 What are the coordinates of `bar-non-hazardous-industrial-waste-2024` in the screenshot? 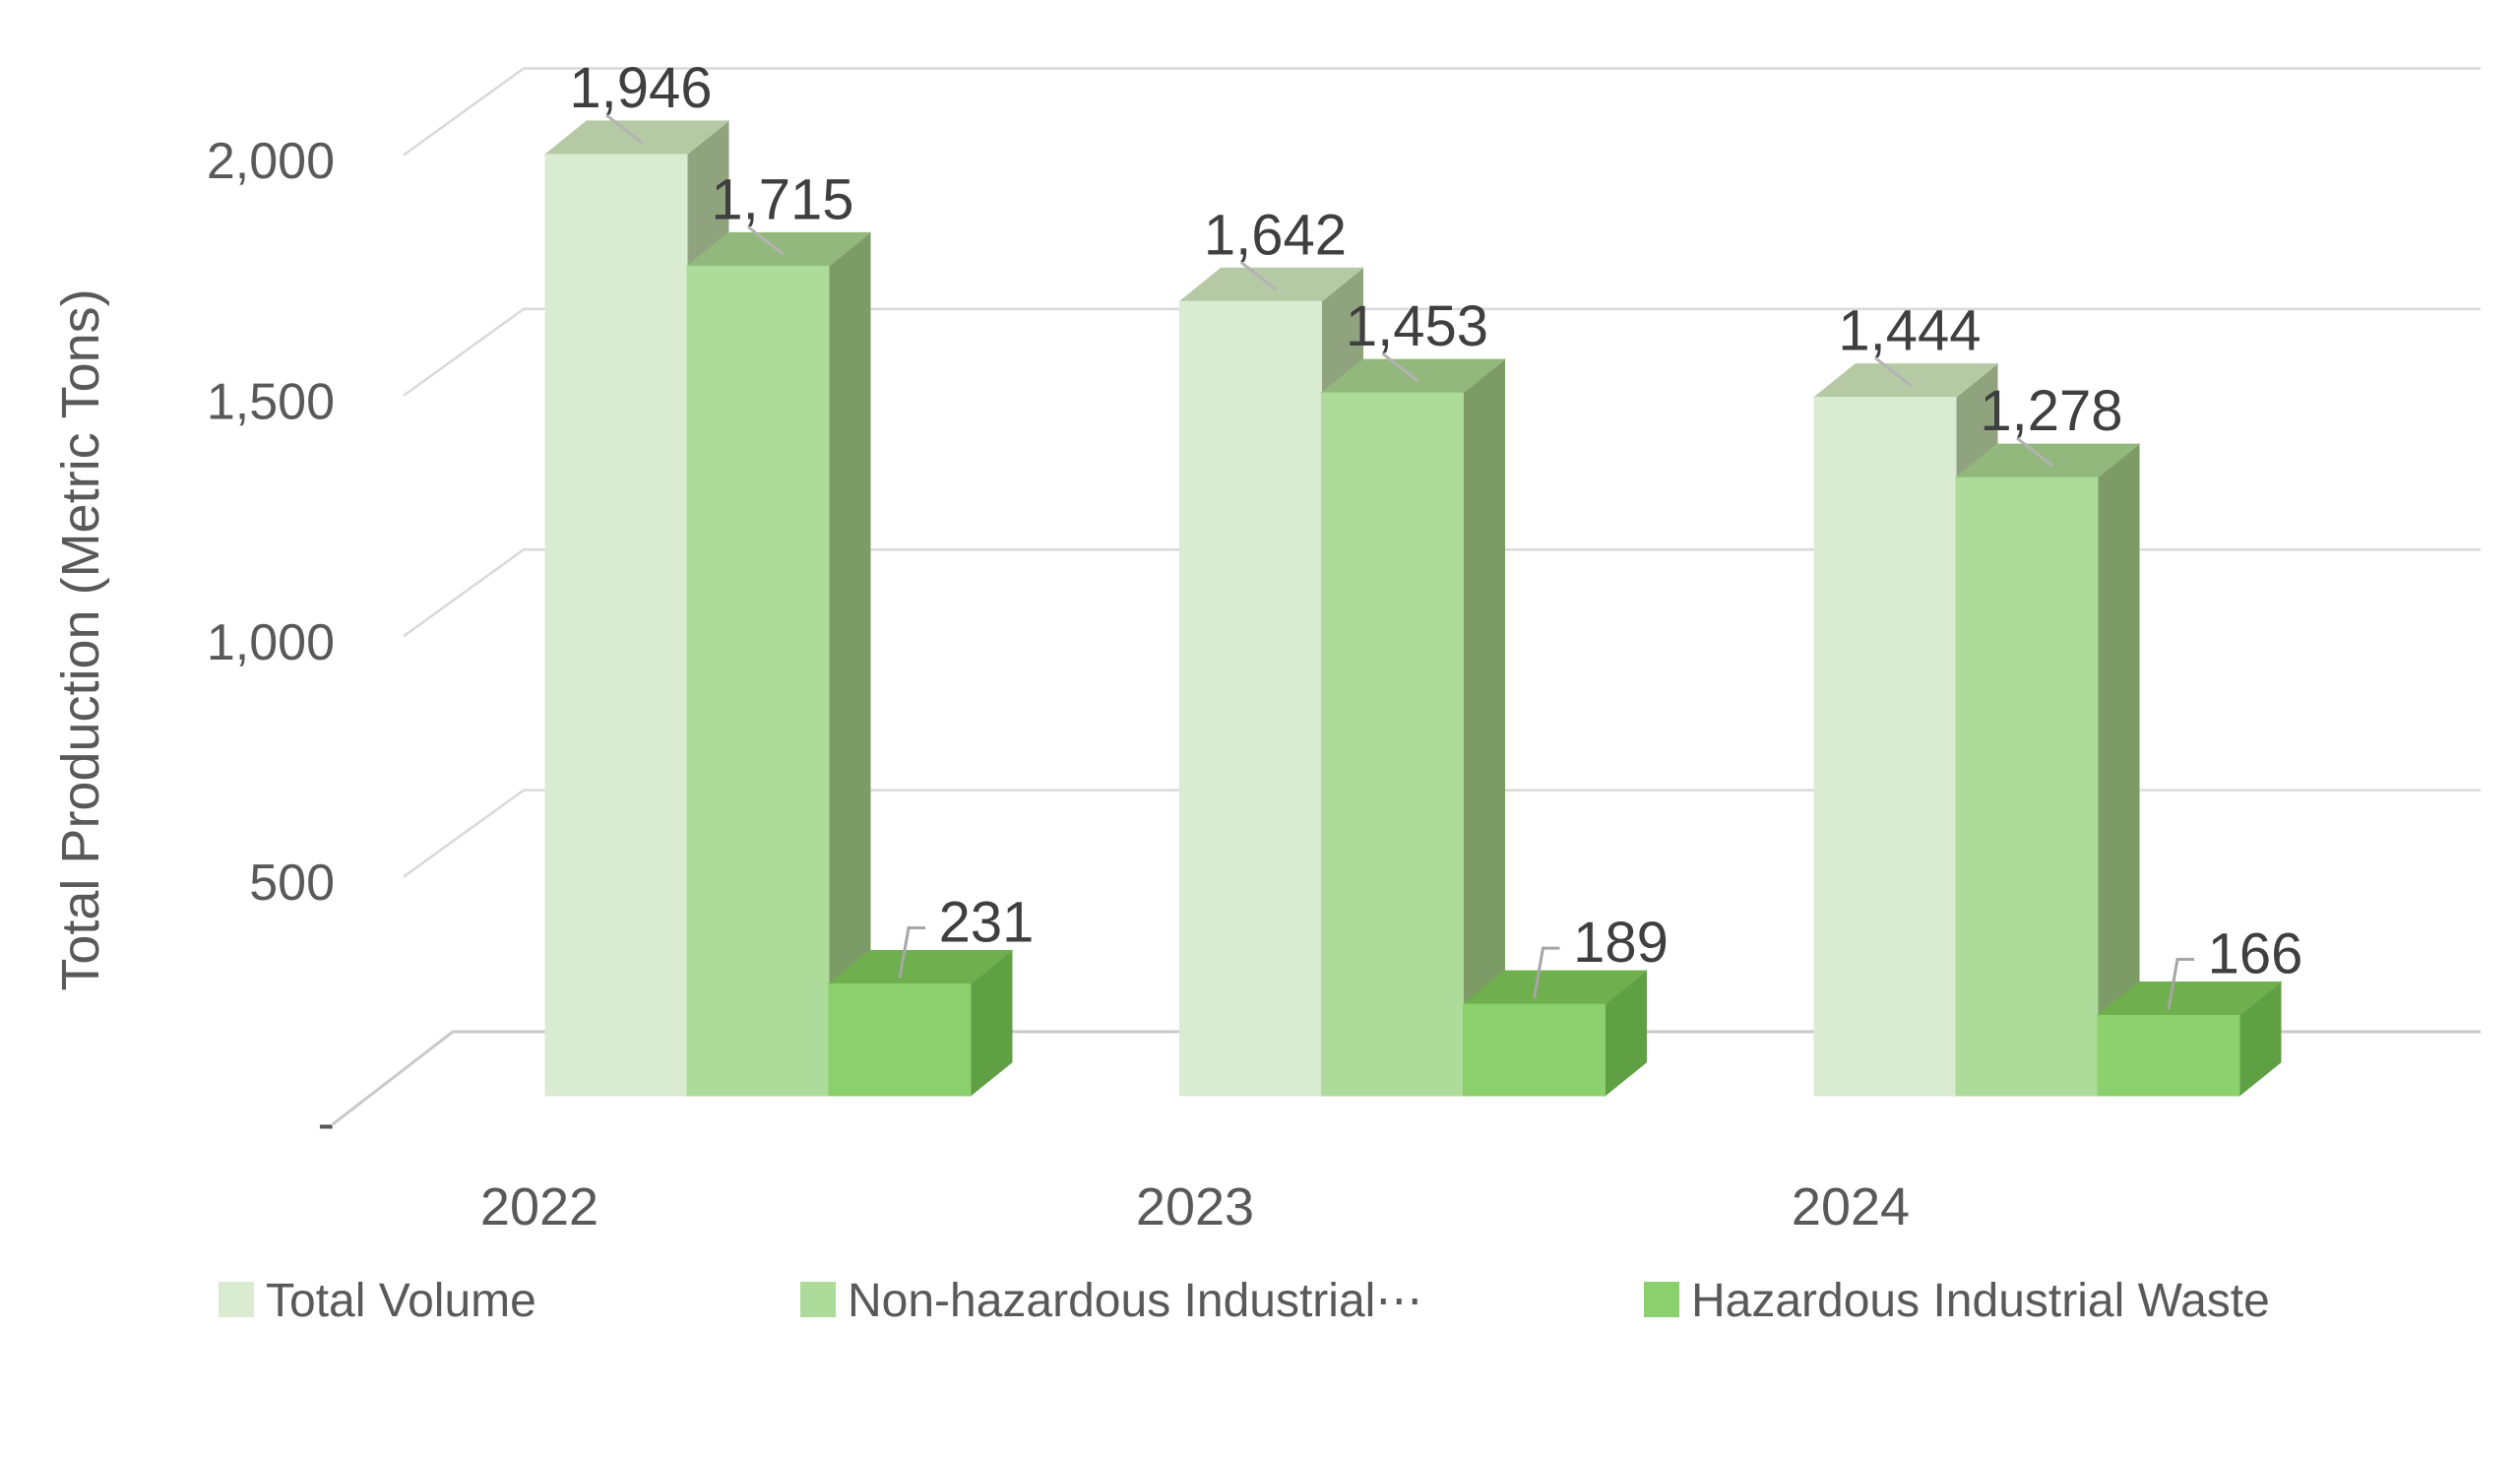 It's located at (2047, 770).